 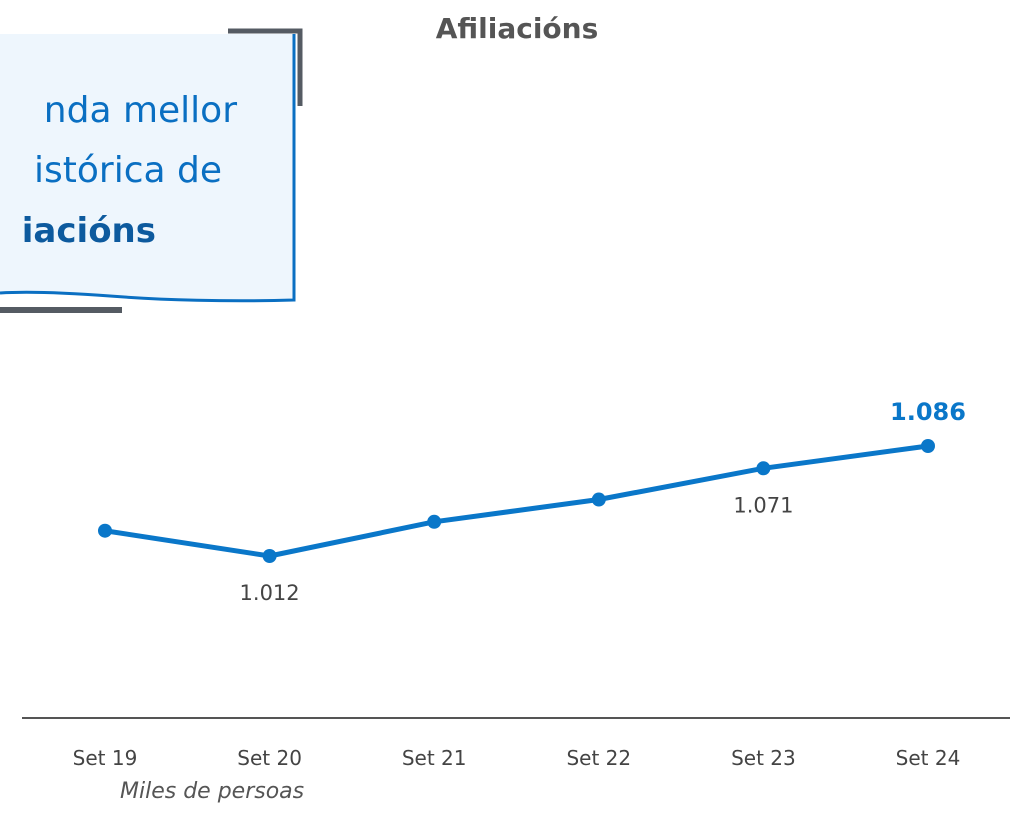 What do you see at coordinates (763, 505) in the screenshot?
I see `data-label: 1.071` at bounding box center [763, 505].